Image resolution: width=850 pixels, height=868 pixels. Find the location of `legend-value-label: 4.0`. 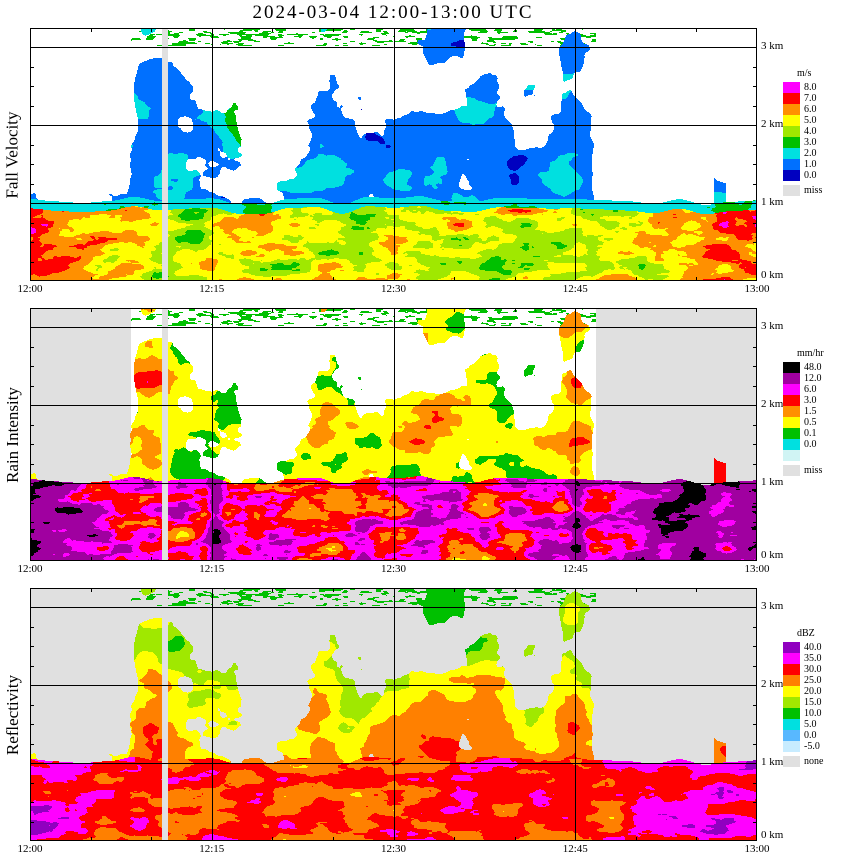

legend-value-label: 4.0 is located at coordinates (810, 131).